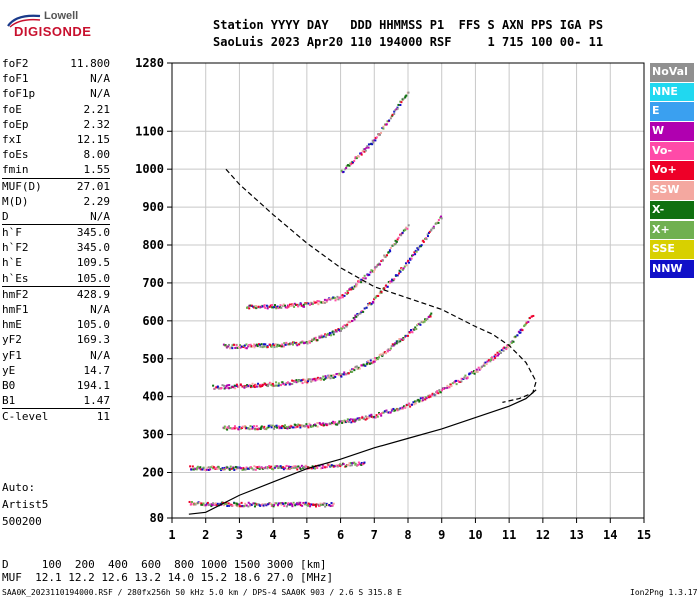  I want to click on legend-item: NNE, so click(672, 92).